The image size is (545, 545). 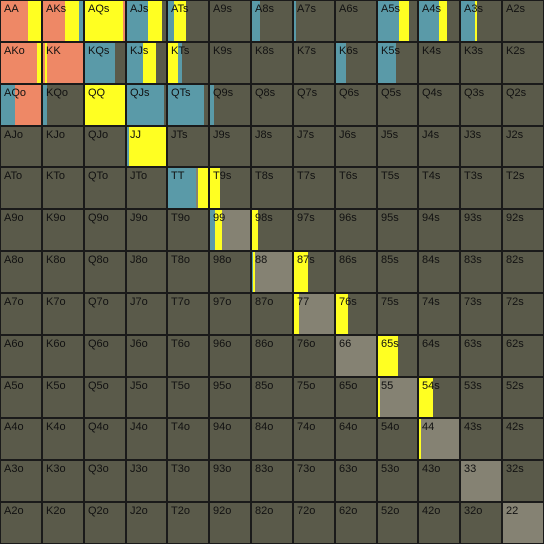 What do you see at coordinates (188, 523) in the screenshot?
I see `offsuit-hand-cell: T2o` at bounding box center [188, 523].